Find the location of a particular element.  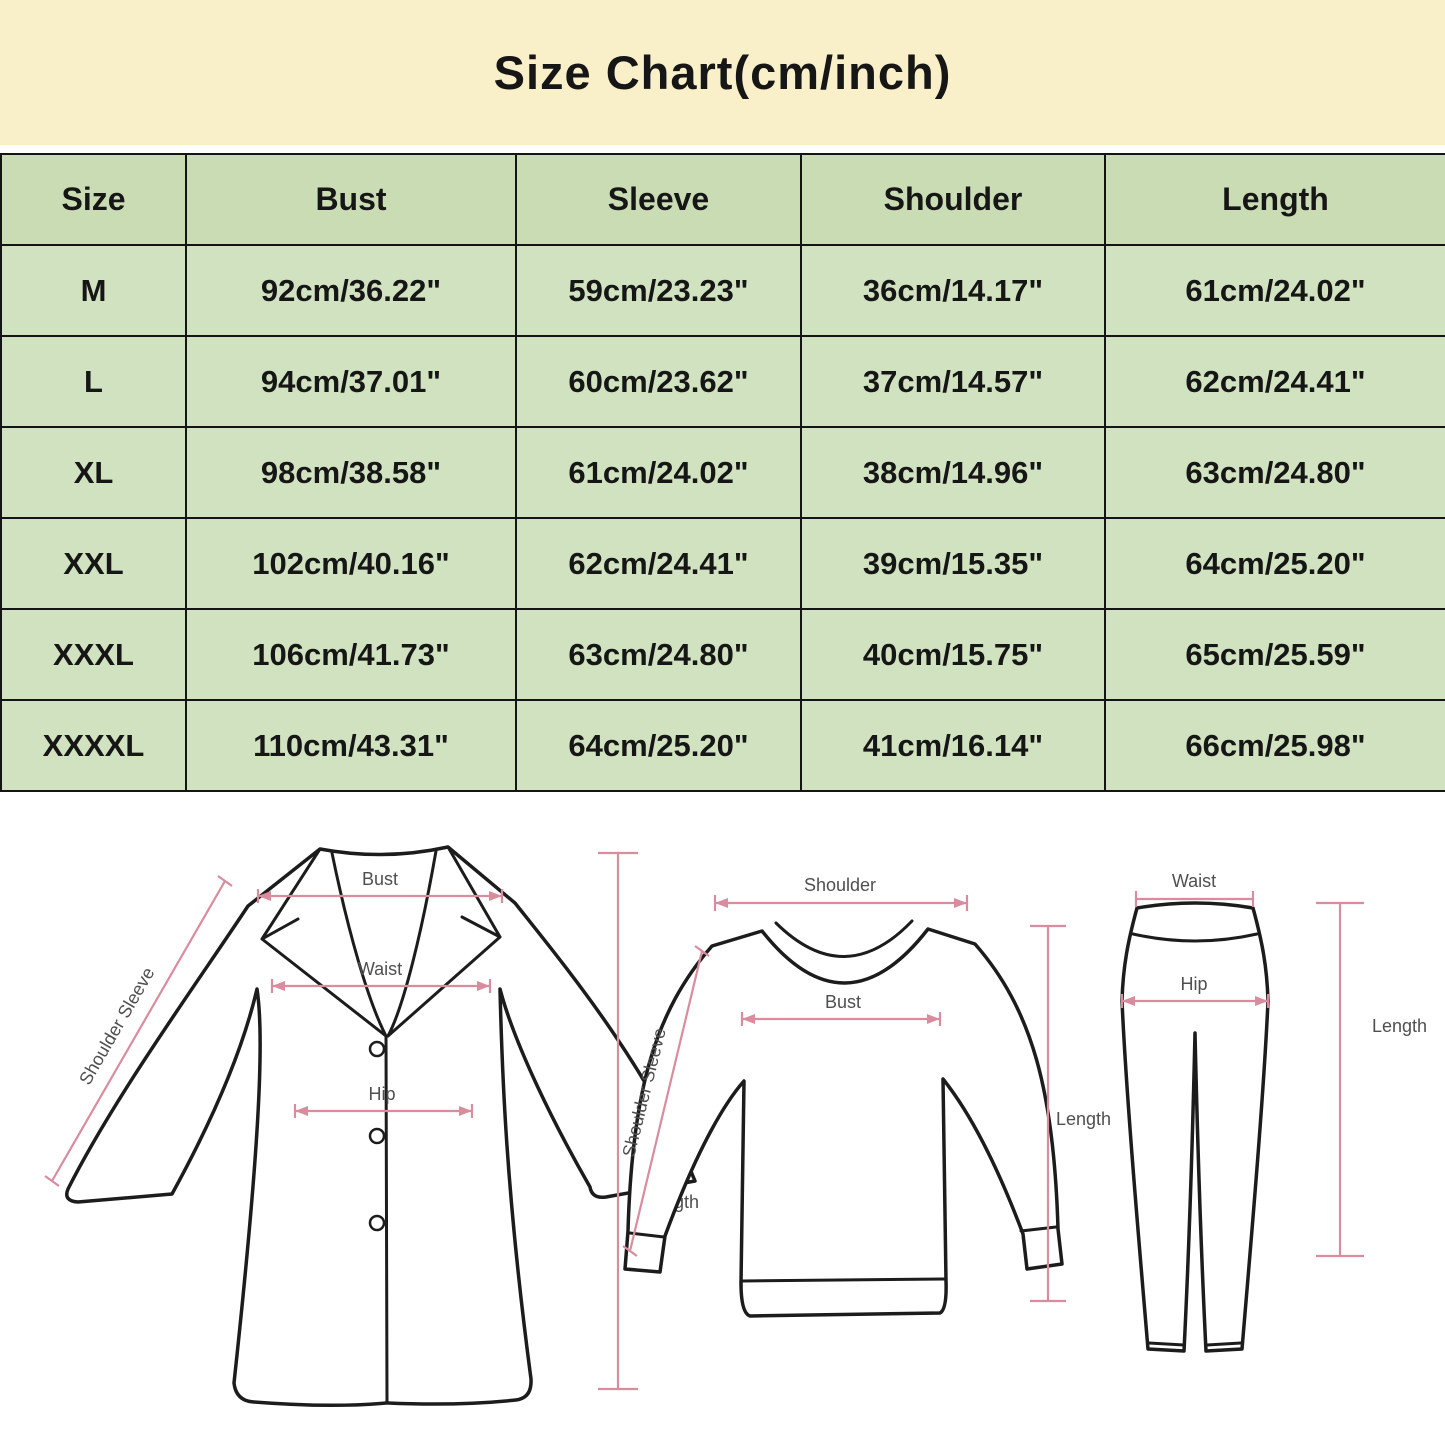

measurement-cell: 92cm/36.22" is located at coordinates (351, 290).